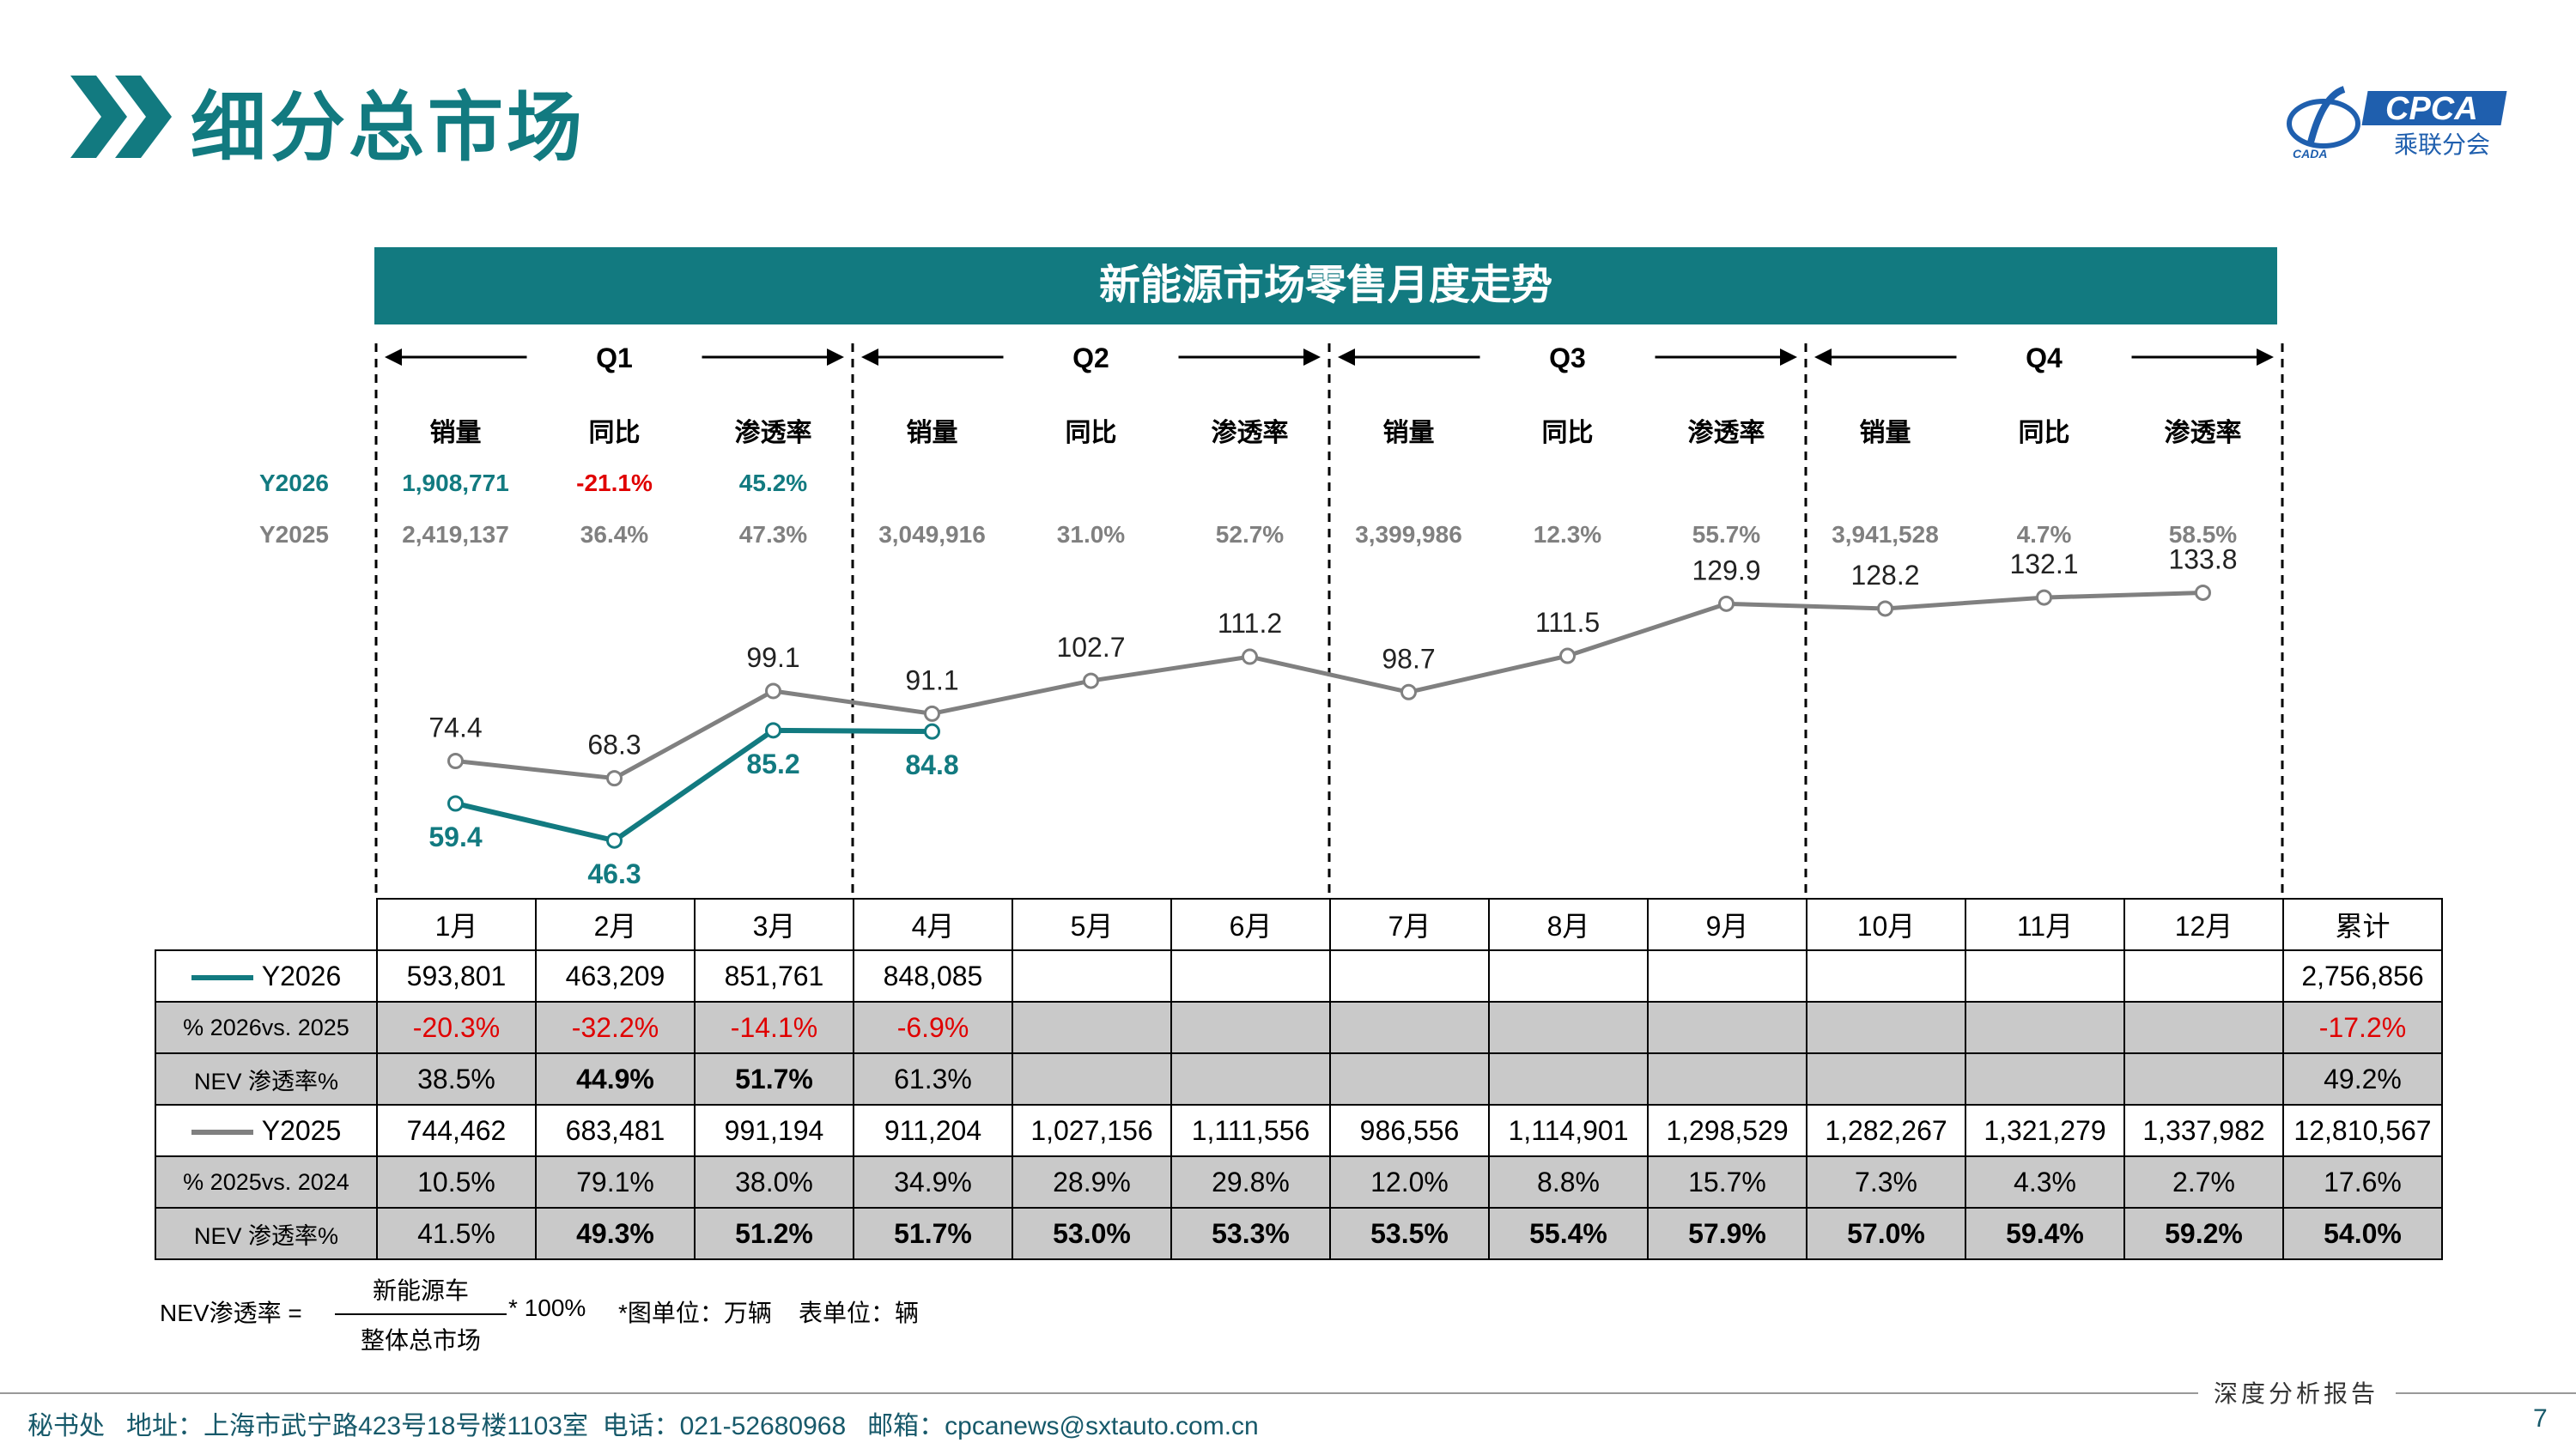 This screenshot has height=1449, width=2576. I want to click on quarter-column-header: 销量, so click(1886, 433).